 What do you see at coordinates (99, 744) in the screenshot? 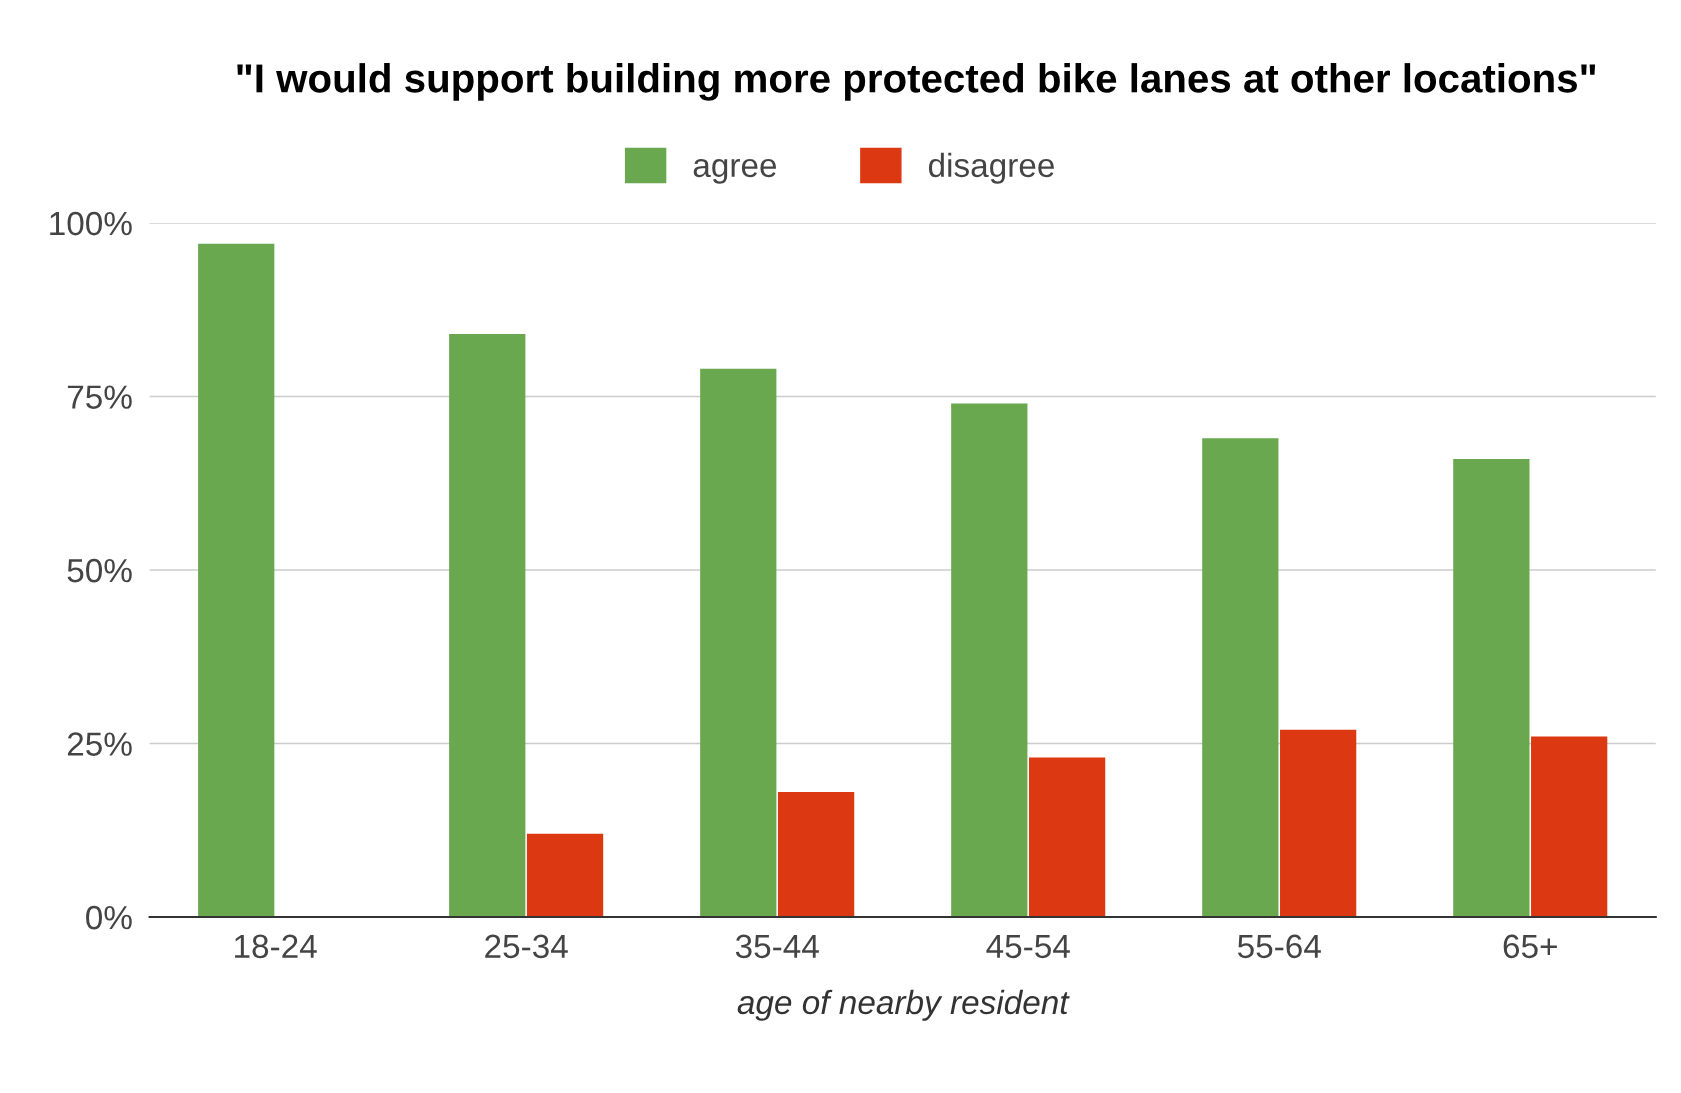
I see `y-tick-label: 25%` at bounding box center [99, 744].